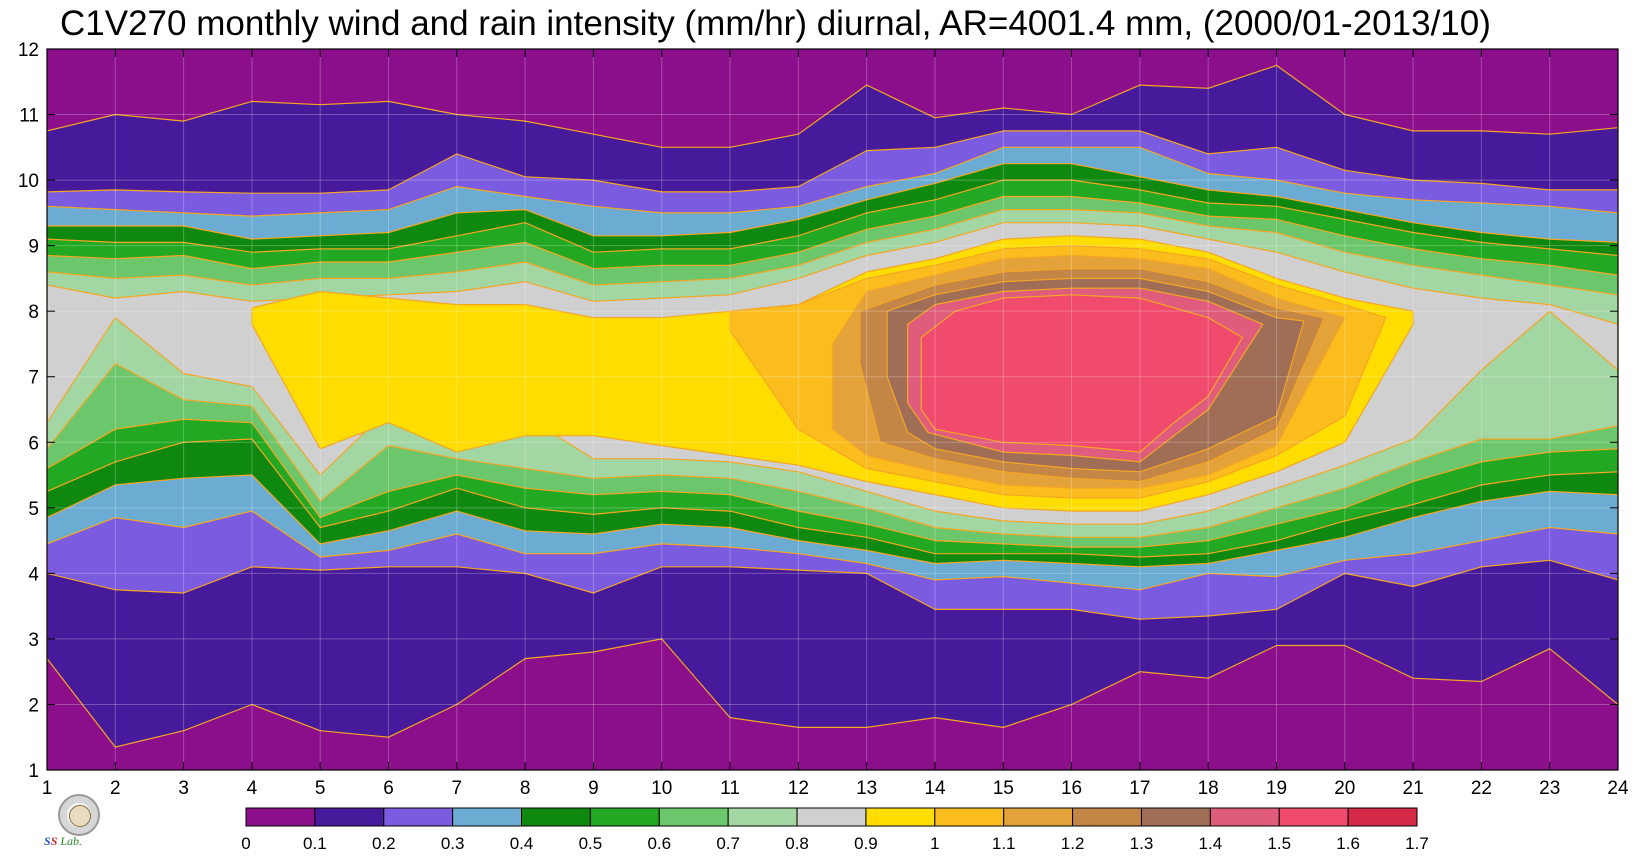  Describe the element at coordinates (1413, 788) in the screenshot. I see `x-tick-label: 21` at that location.